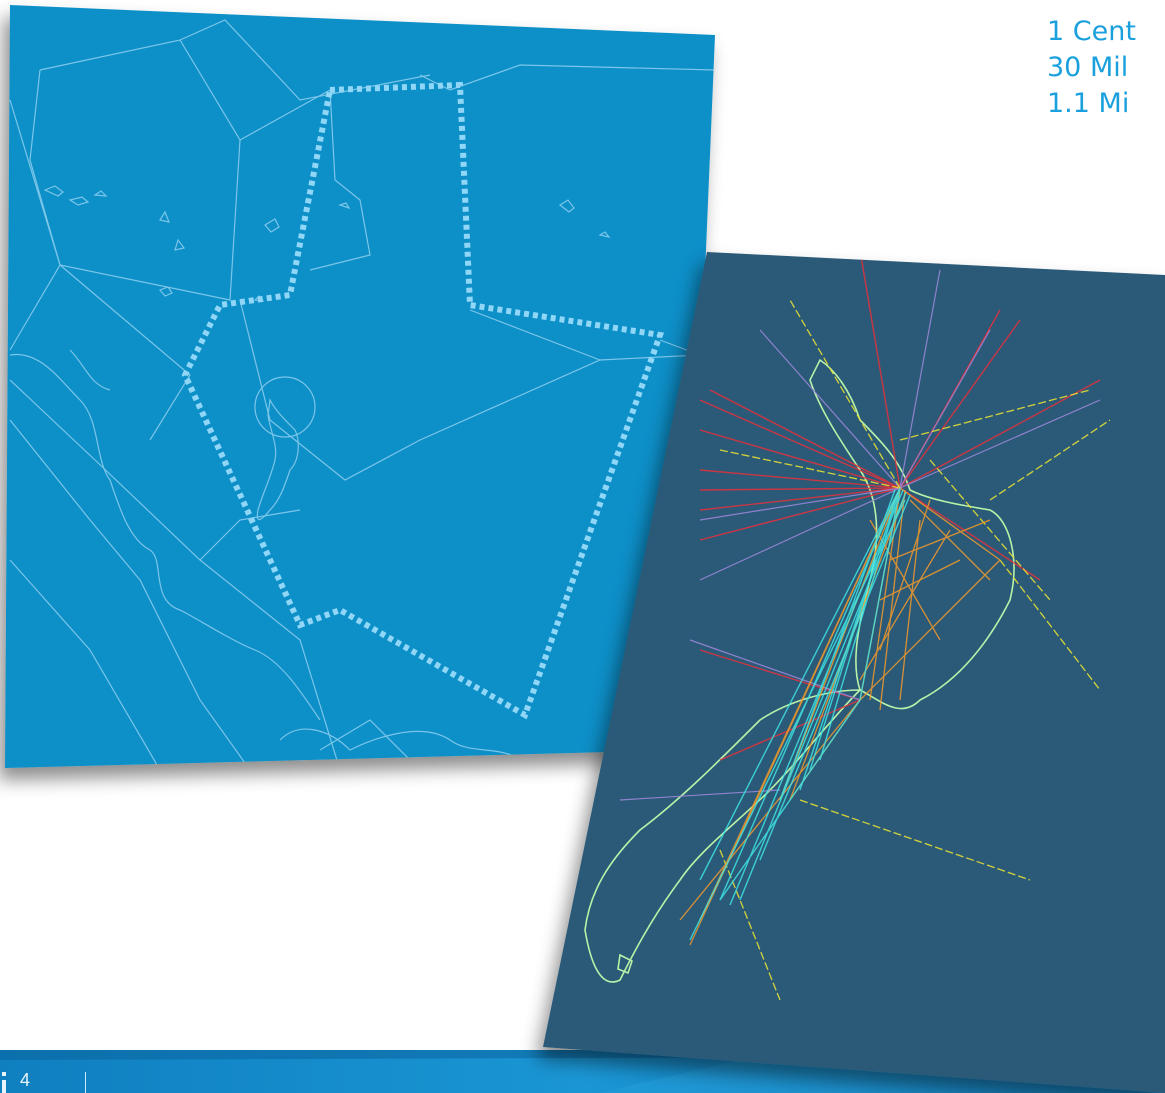 Image resolution: width=1165 pixels, height=1093 pixels. What do you see at coordinates (1091, 31) in the screenshot?
I see `stat-line-1: 1 Cent` at bounding box center [1091, 31].